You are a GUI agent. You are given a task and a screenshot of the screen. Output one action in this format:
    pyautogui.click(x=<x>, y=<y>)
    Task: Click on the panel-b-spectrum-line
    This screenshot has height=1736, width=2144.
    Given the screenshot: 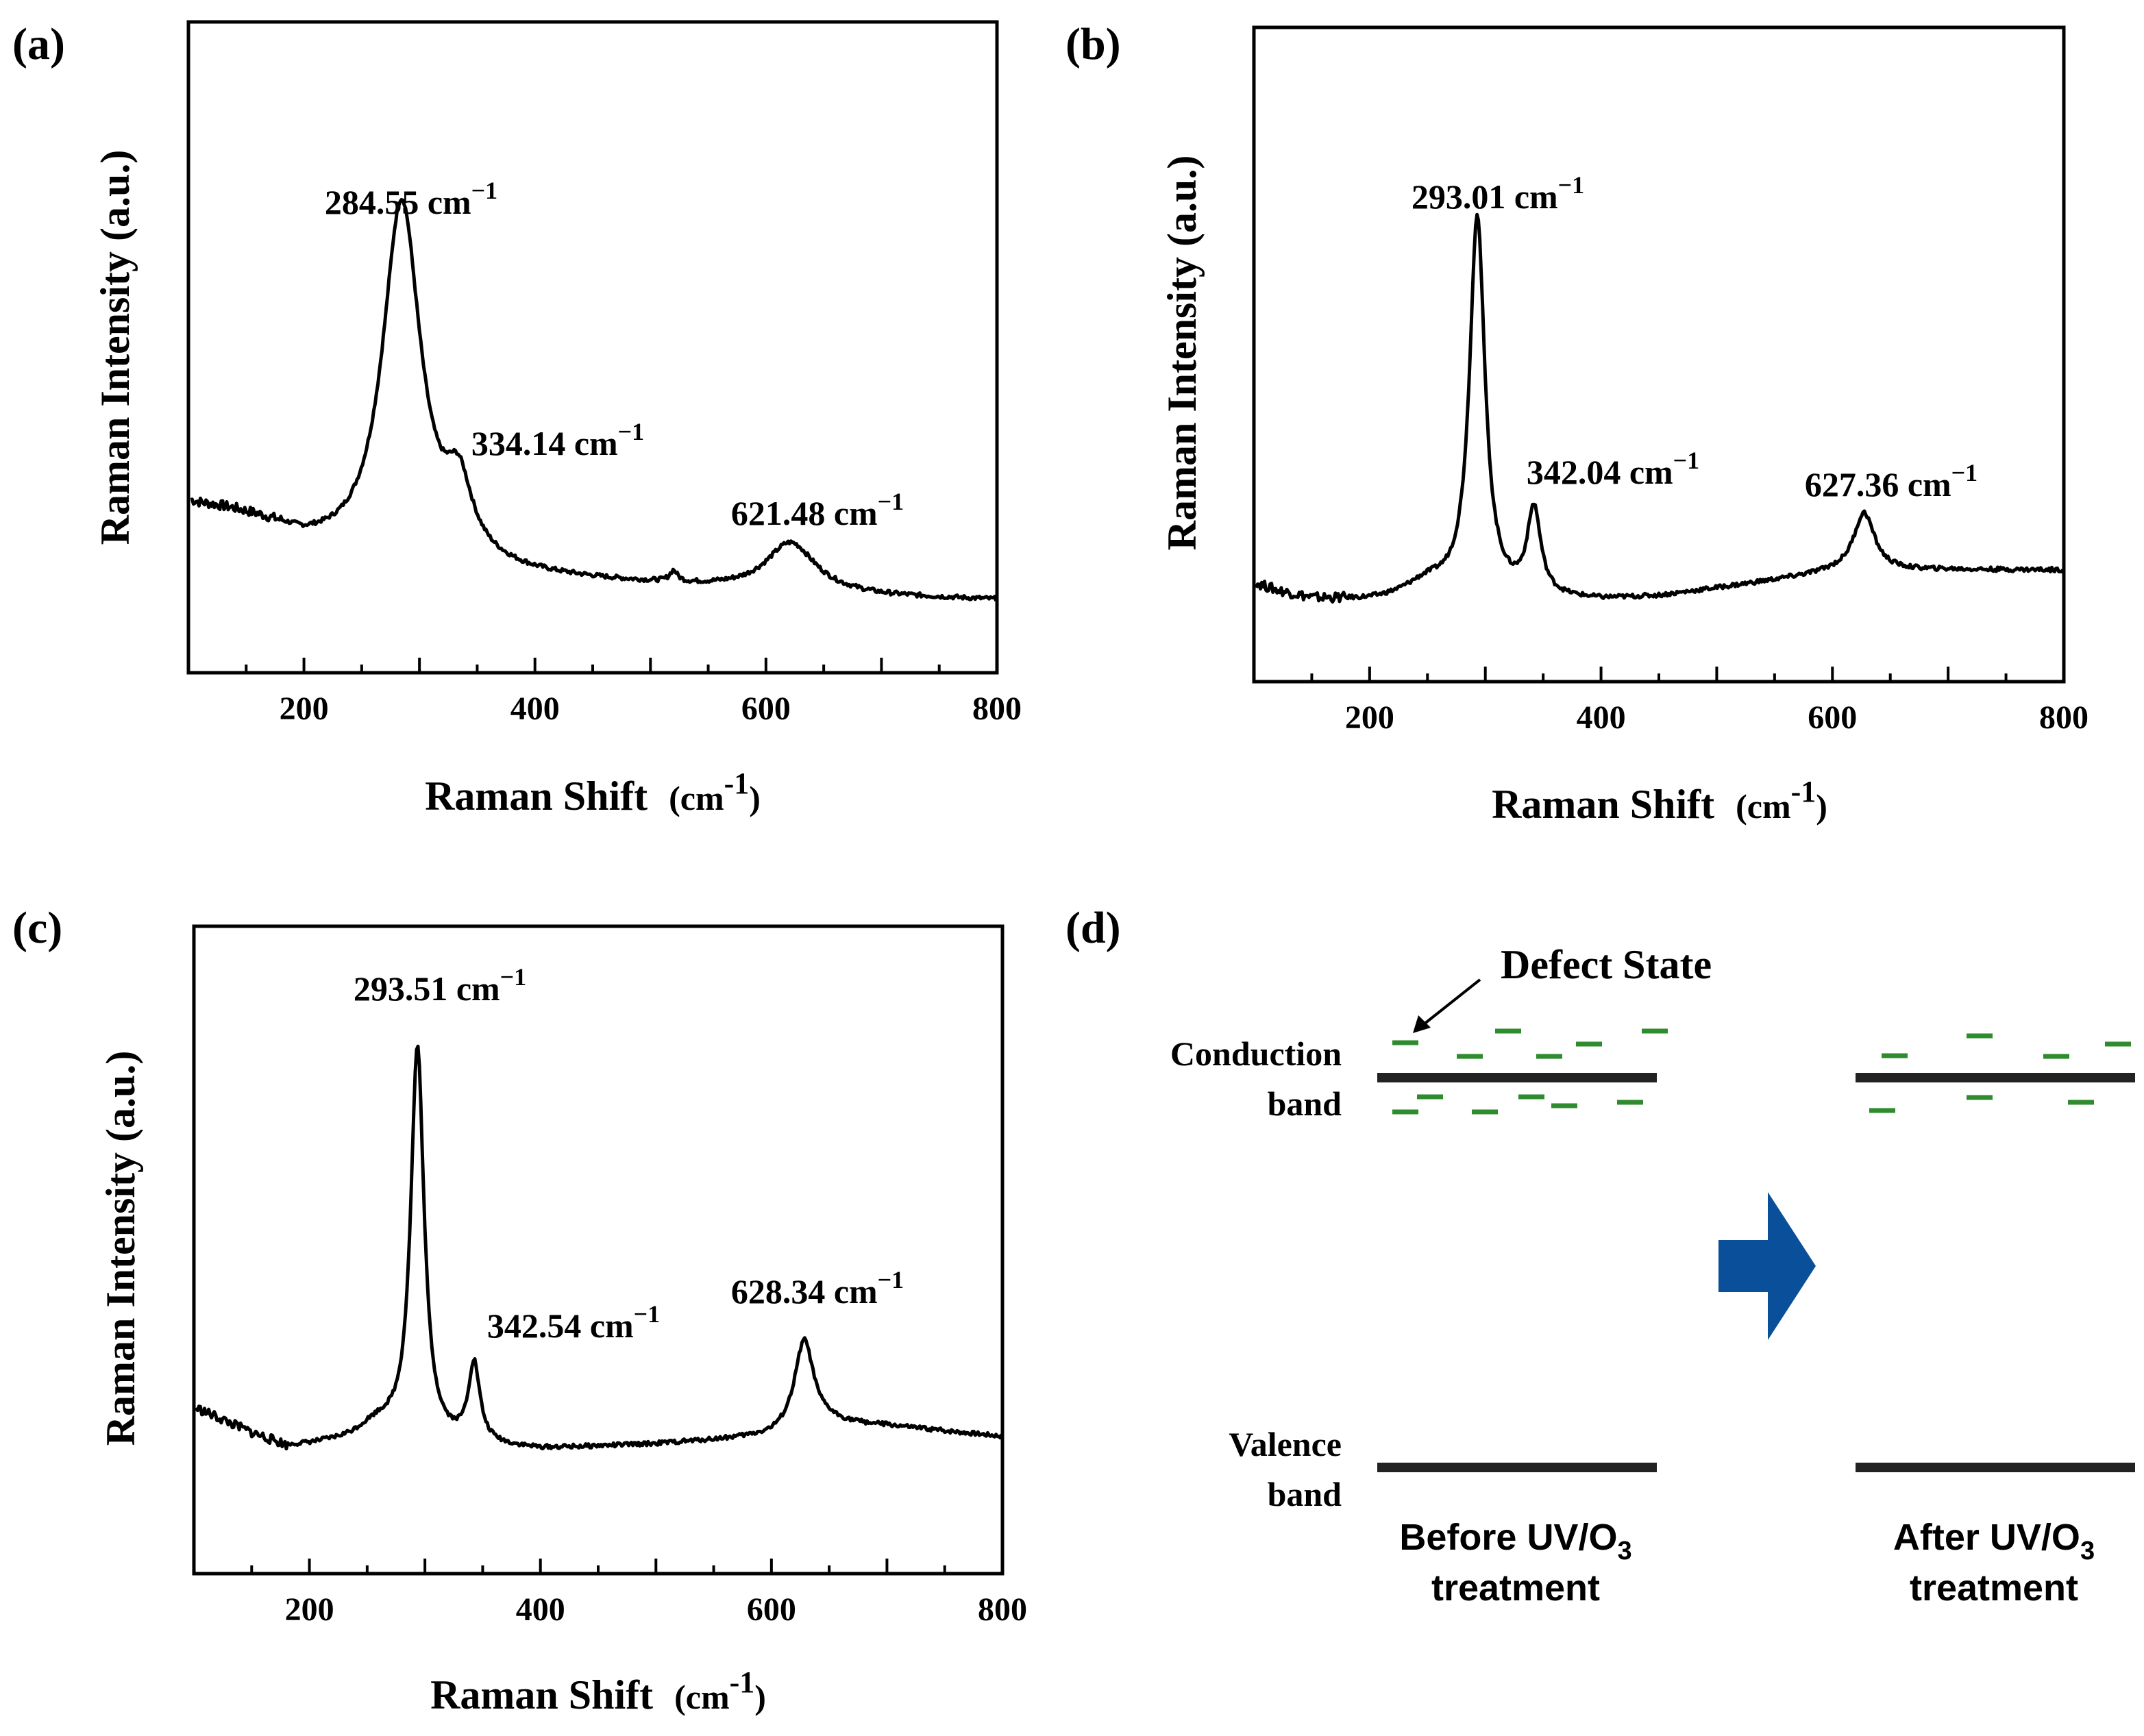 What is the action you would take?
    pyautogui.click(x=1660, y=408)
    